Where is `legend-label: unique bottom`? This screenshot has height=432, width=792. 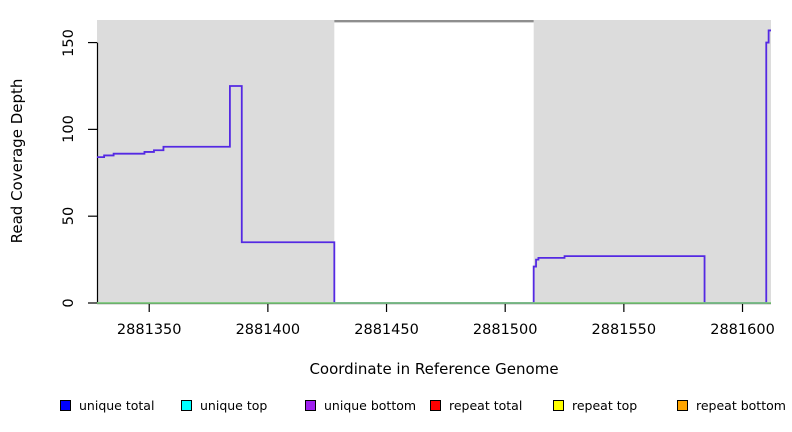
legend-label: unique bottom is located at coordinates (370, 405).